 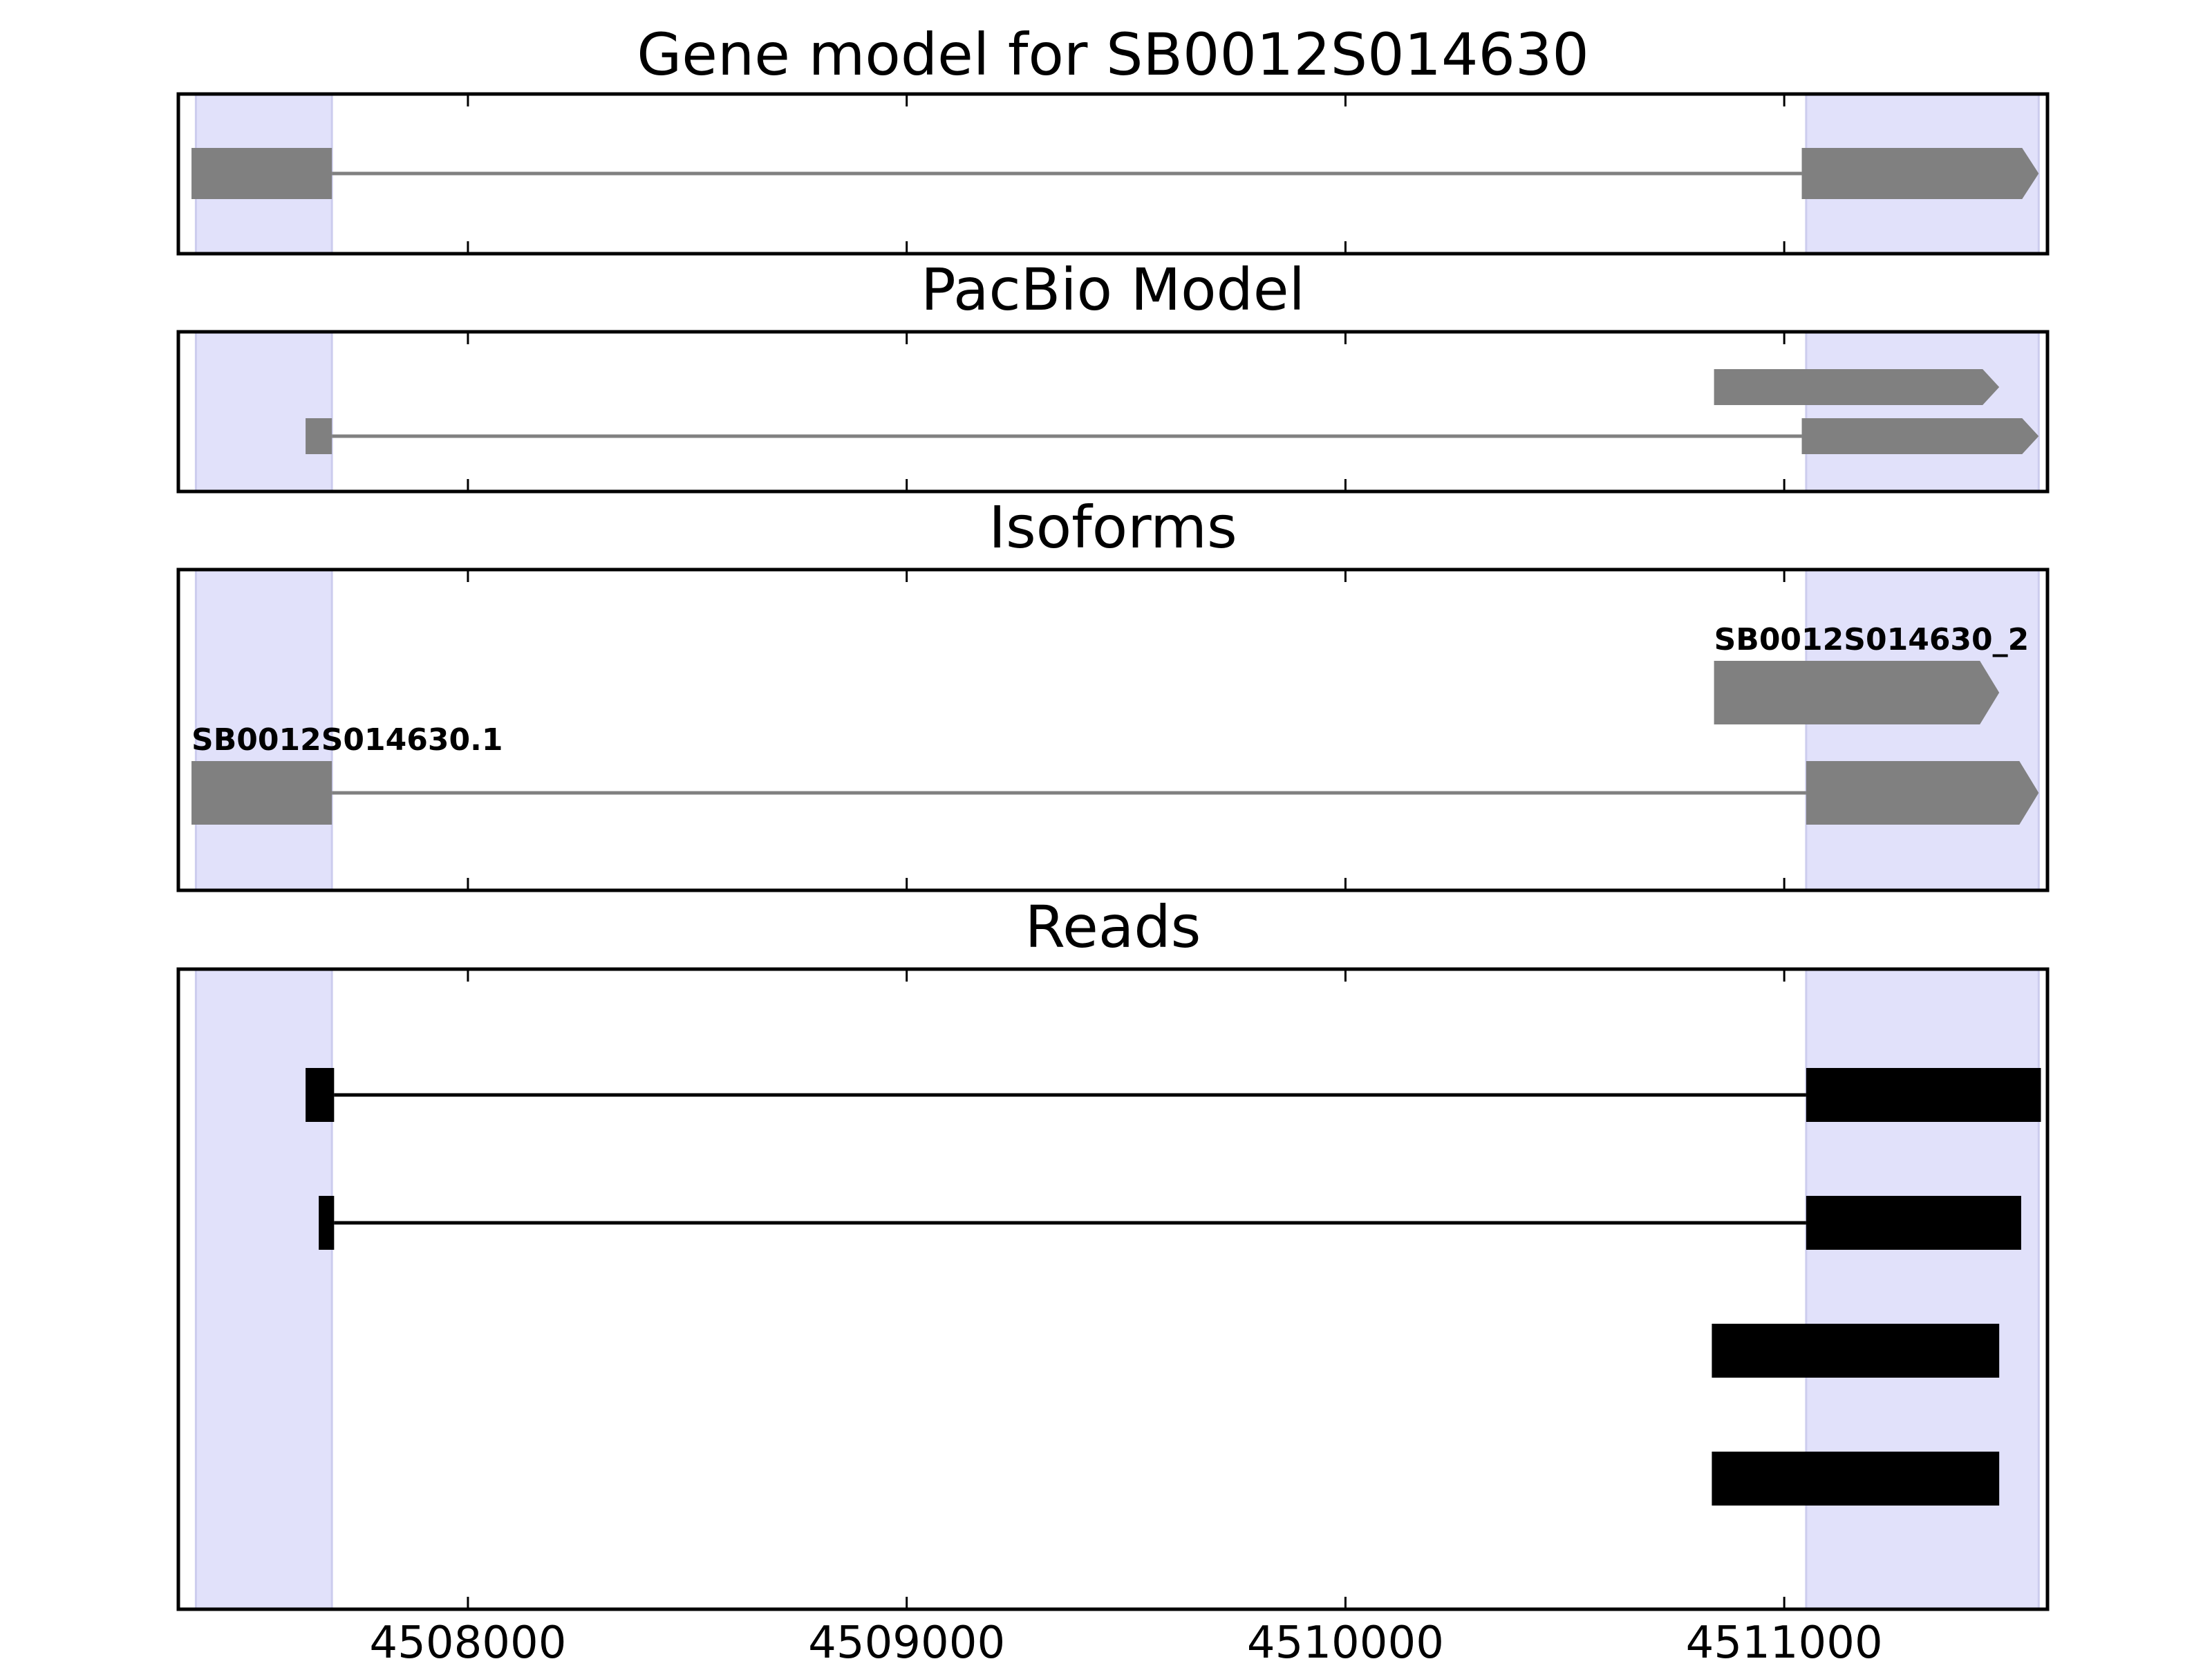 What do you see at coordinates (347, 740) in the screenshot?
I see `isoform-label: SB0012S014630.1` at bounding box center [347, 740].